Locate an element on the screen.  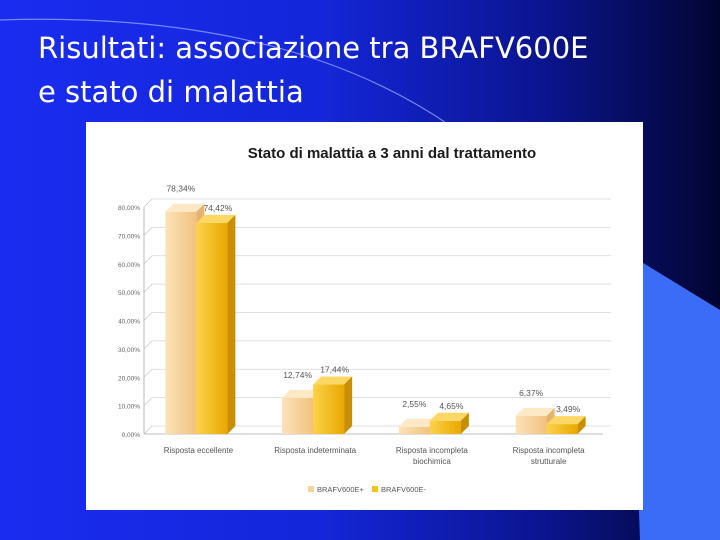
data-label: 78,34% is located at coordinates (180, 189).